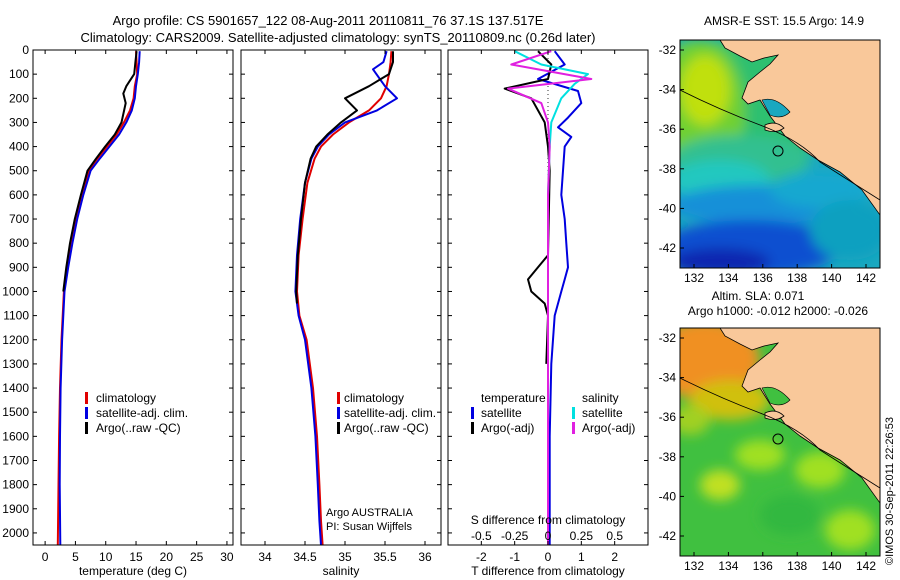 This screenshot has width=900, height=580. I want to click on salinity-legend-satellite-swatch, so click(338, 413).